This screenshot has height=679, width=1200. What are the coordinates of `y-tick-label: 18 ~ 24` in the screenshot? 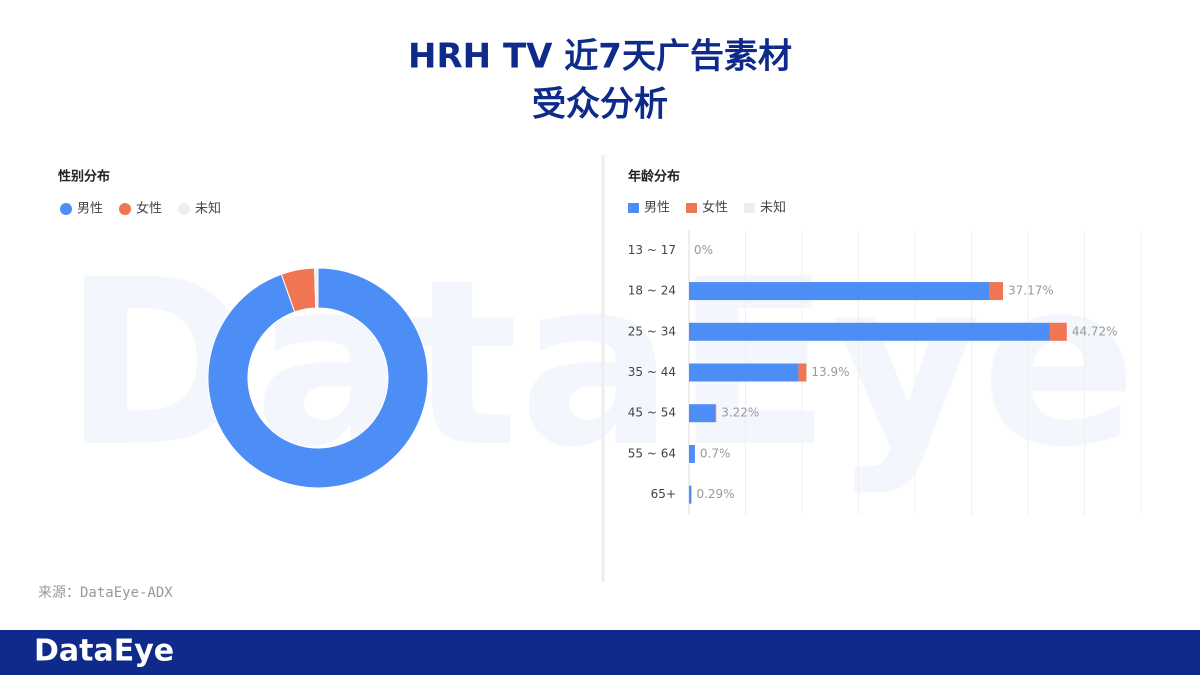 It's located at (652, 291).